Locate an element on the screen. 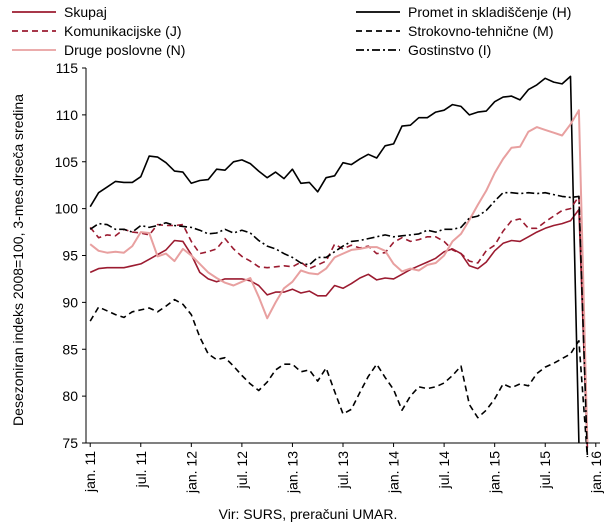  x-tick-label: jan. 11 is located at coordinates (90, 472).